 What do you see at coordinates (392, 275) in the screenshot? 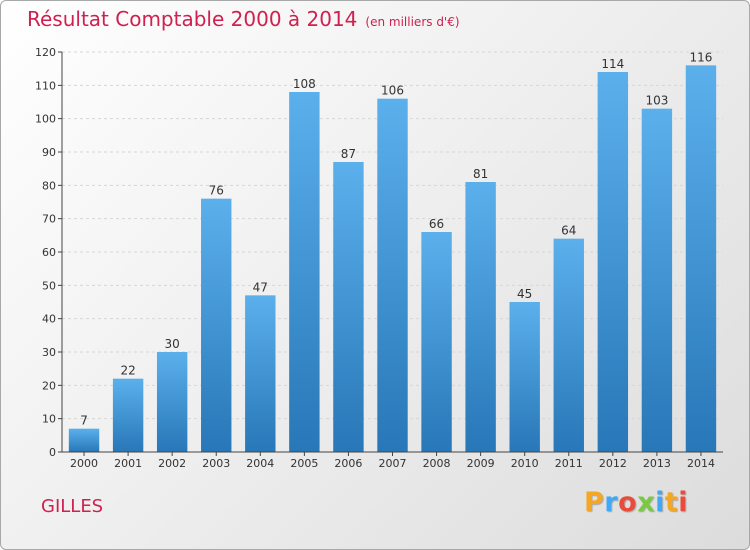
I see `bar-2007` at bounding box center [392, 275].